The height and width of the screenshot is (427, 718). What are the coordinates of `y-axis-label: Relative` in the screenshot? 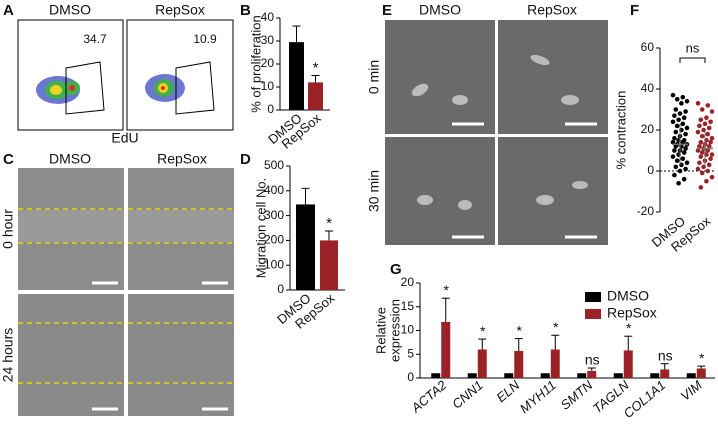 It's located at (380, 330).